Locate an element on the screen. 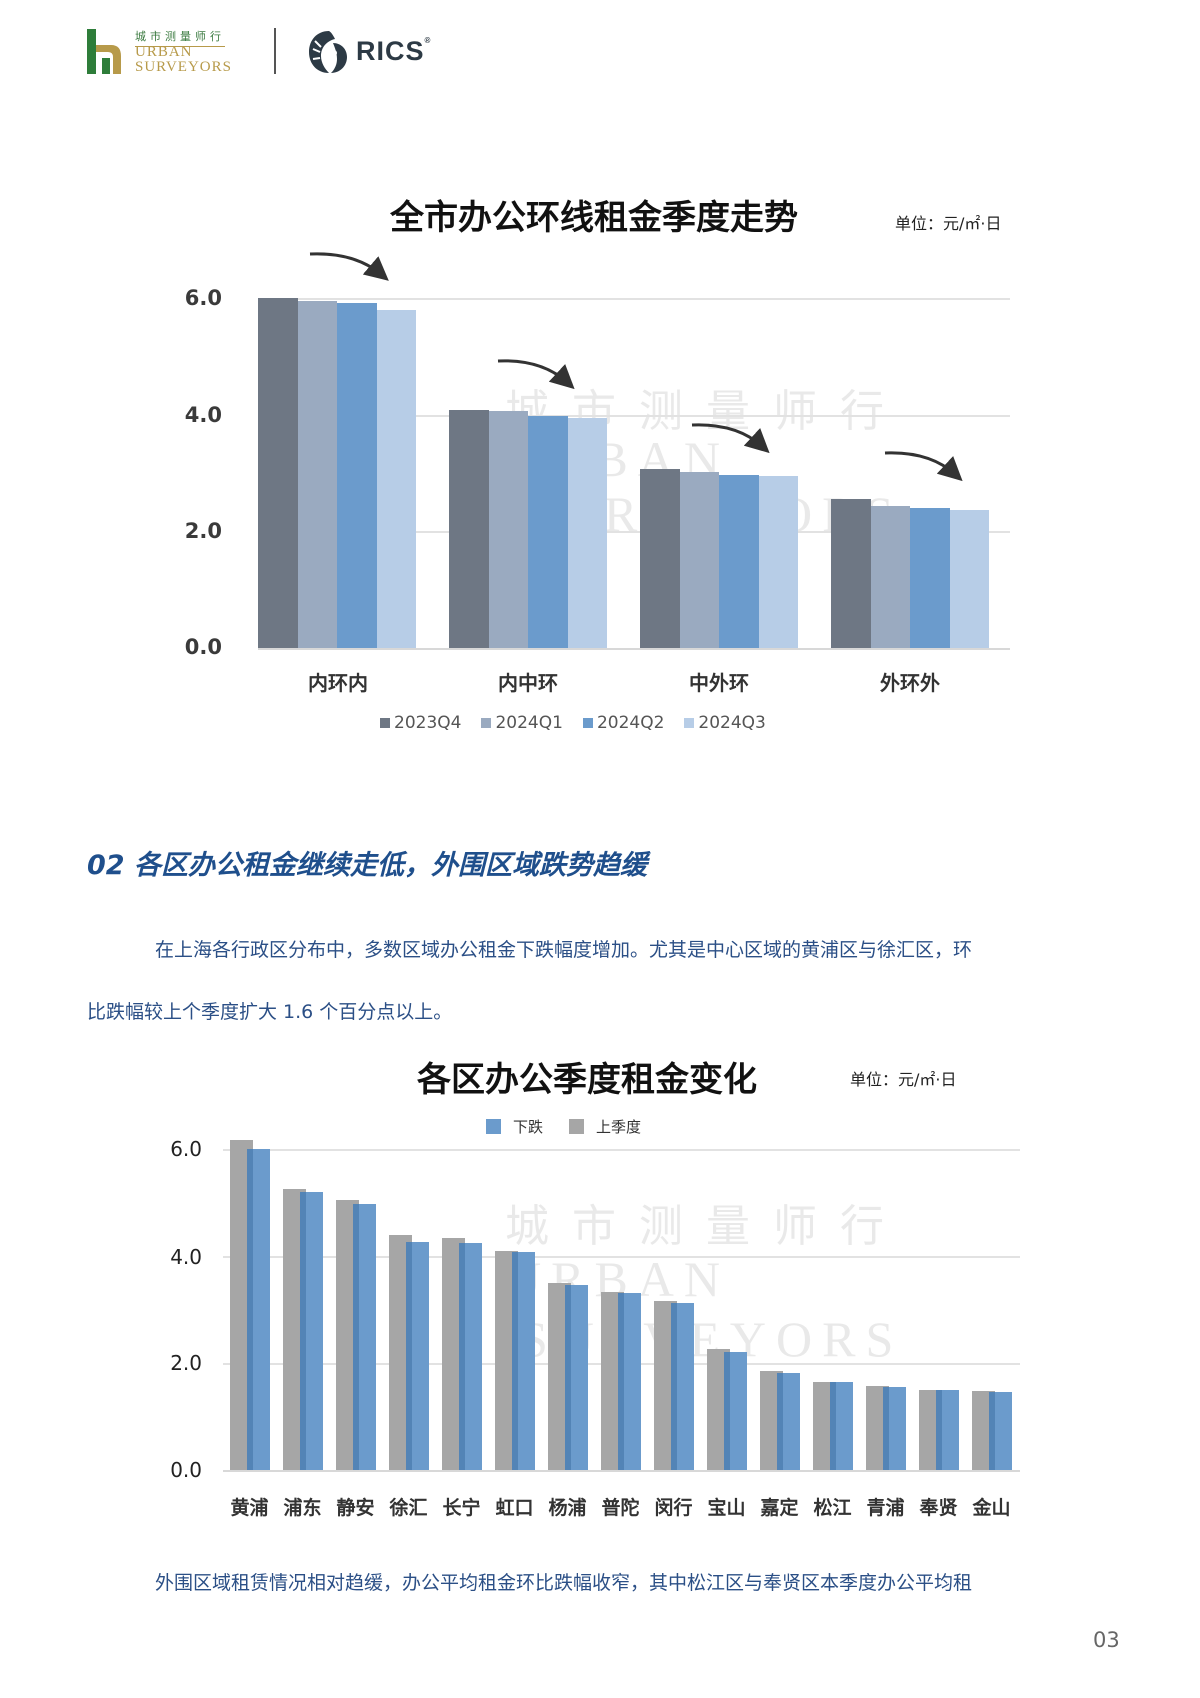 The width and height of the screenshot is (1200, 1698). x-label: 黄浦 is located at coordinates (249, 1508).